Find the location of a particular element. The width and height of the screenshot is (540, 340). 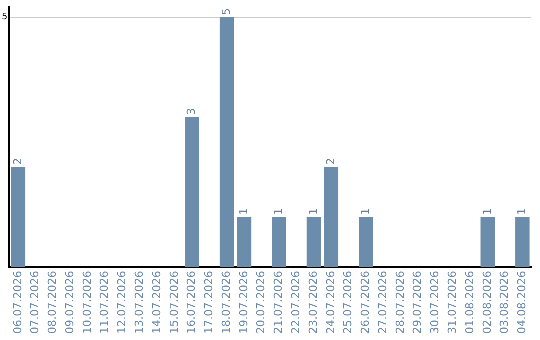

data-label: 5 is located at coordinates (226, 12).